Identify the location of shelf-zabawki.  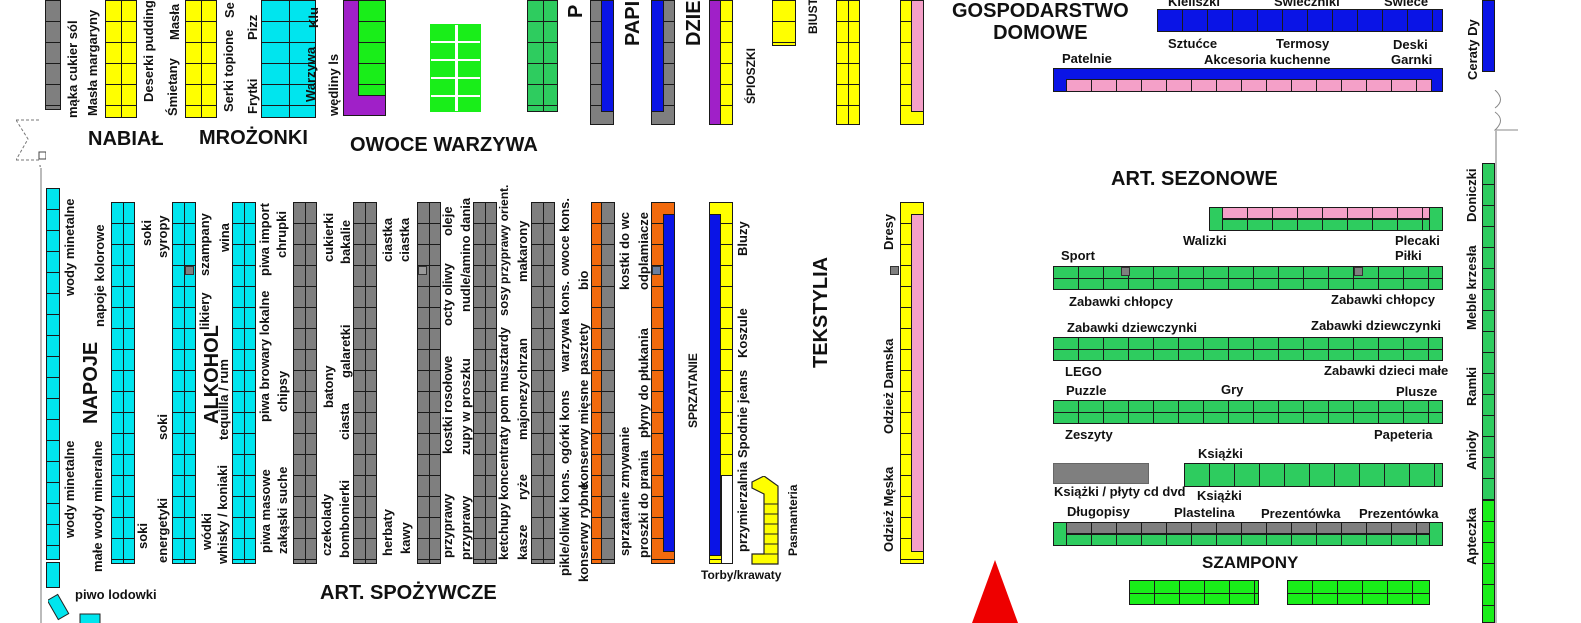
(1248, 349).